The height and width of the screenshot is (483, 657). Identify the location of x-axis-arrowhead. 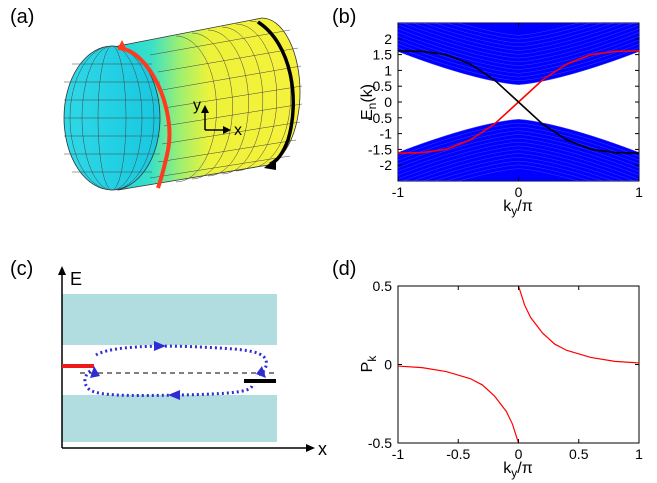
(227, 130).